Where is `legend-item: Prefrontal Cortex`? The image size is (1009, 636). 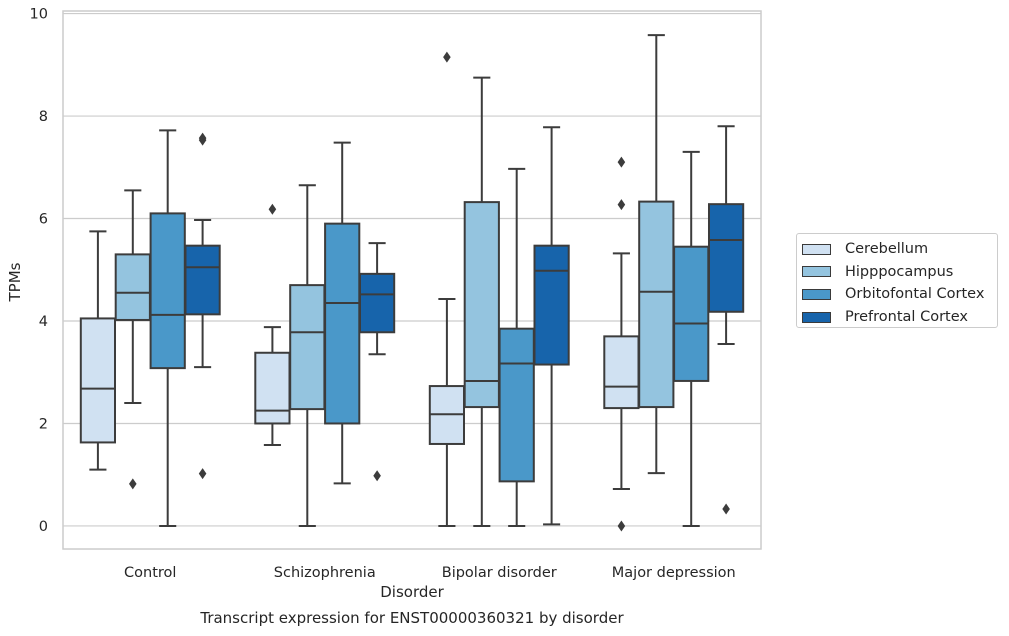
legend-item: Prefrontal Cortex is located at coordinates (899, 317).